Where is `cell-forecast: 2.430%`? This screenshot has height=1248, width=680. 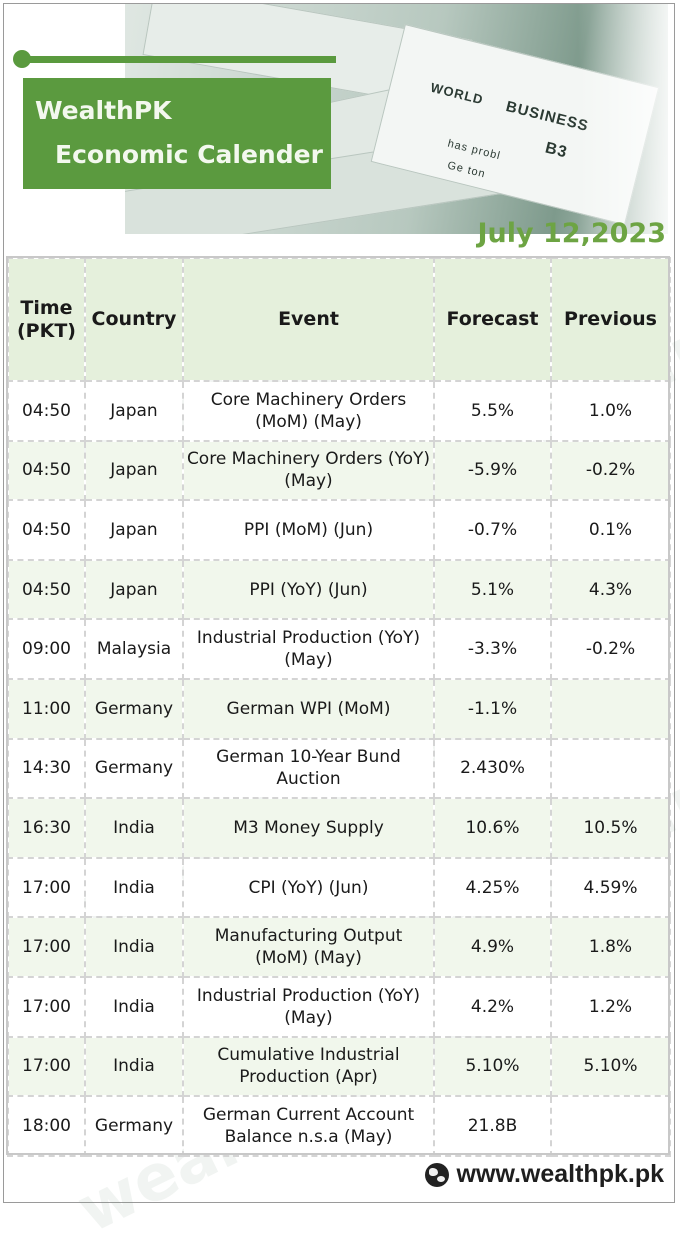
cell-forecast: 2.430% is located at coordinates (492, 768).